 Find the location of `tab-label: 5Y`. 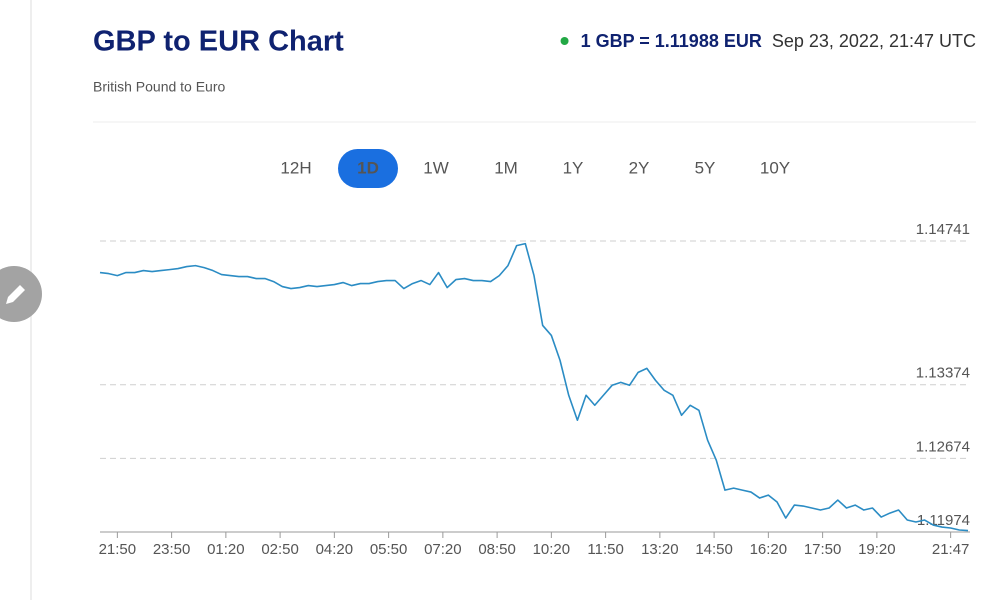

tab-label: 5Y is located at coordinates (705, 167).